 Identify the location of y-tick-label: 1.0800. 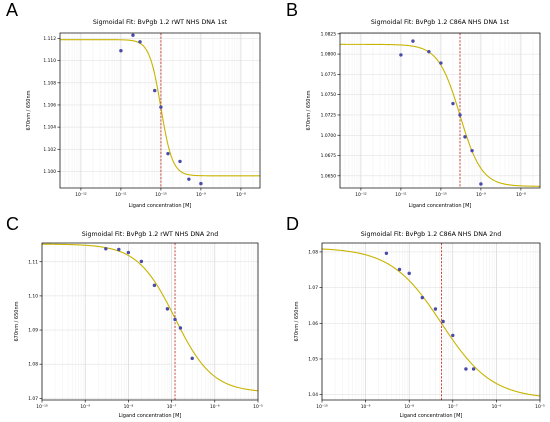
(329, 55).